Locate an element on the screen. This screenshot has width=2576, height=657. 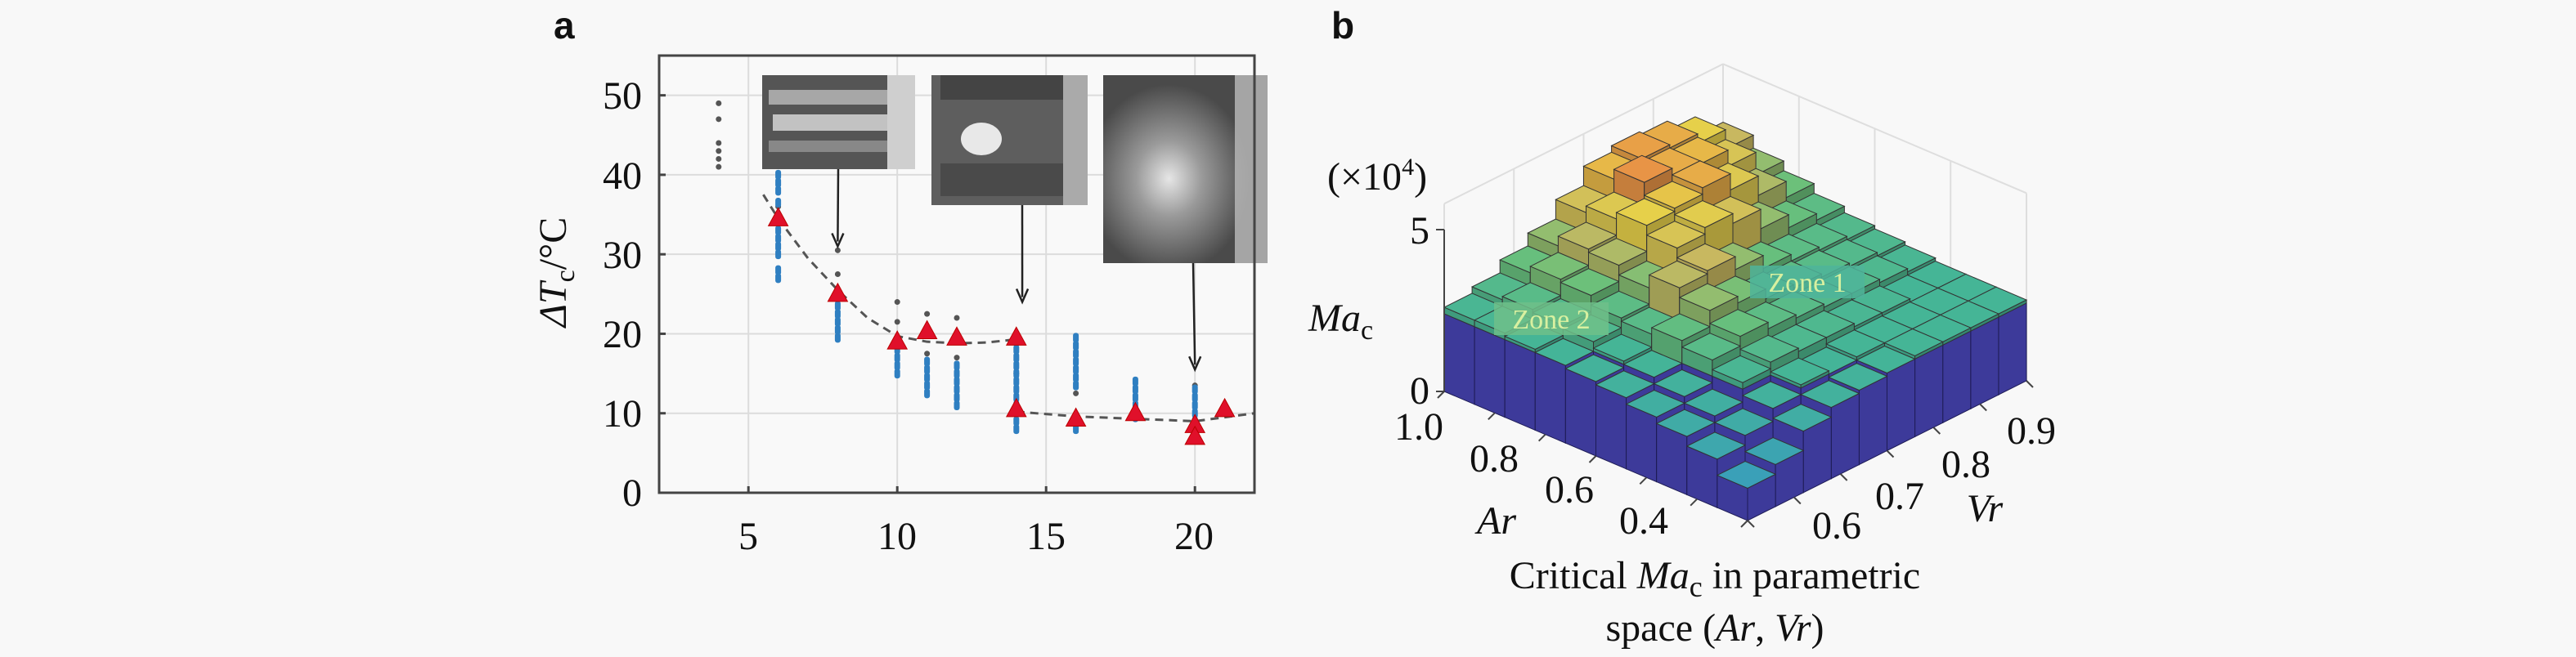
panel-b-axes is located at coordinates (1735, 378).